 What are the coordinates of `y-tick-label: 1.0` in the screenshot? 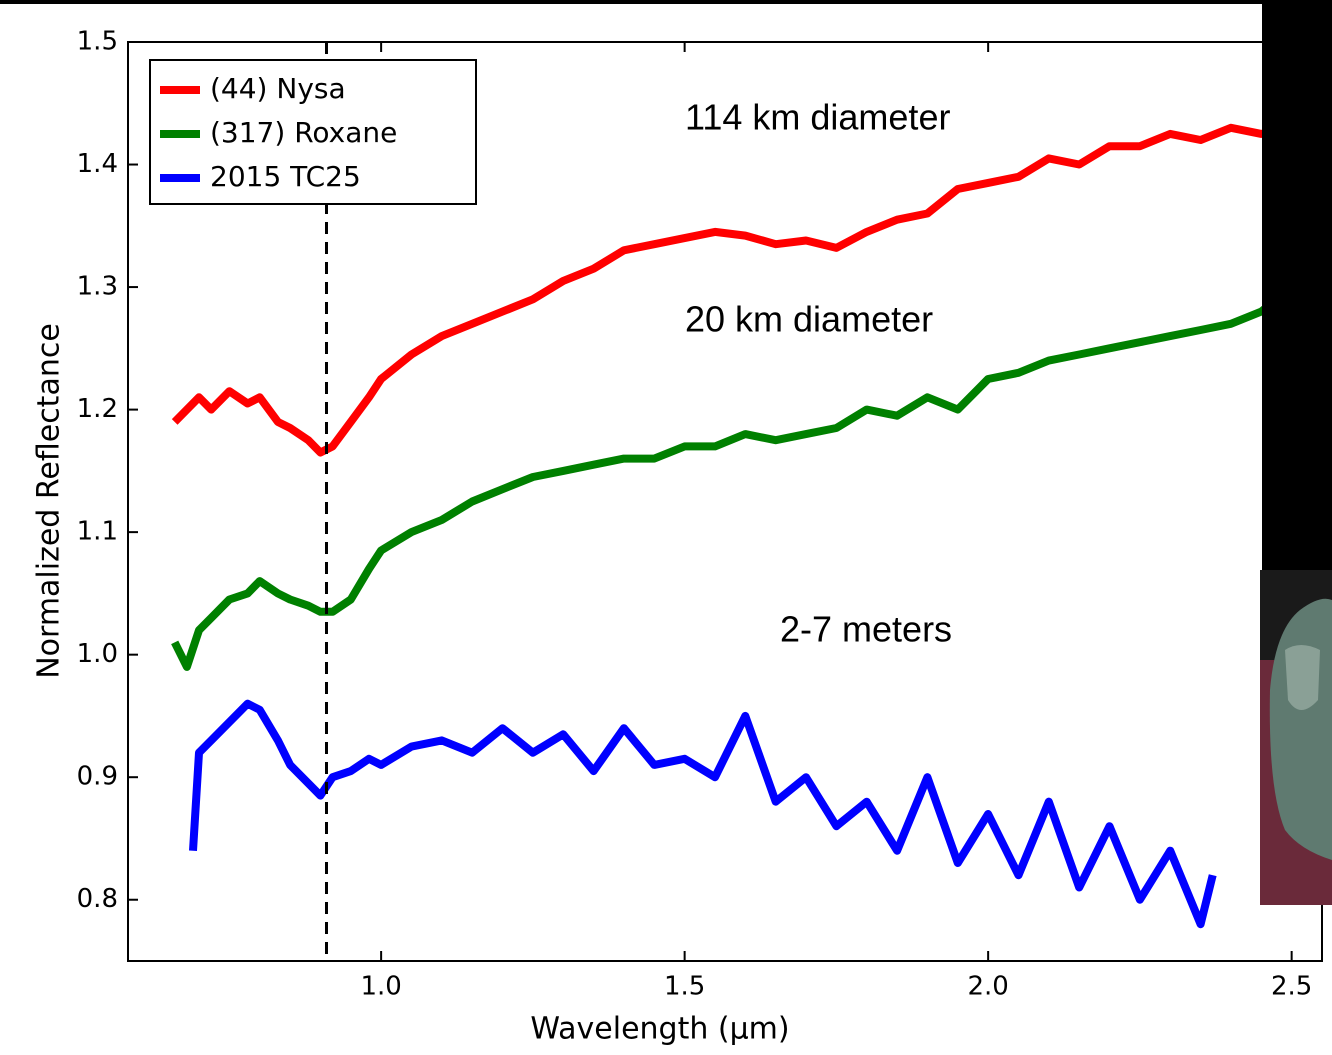 It's located at (97, 654).